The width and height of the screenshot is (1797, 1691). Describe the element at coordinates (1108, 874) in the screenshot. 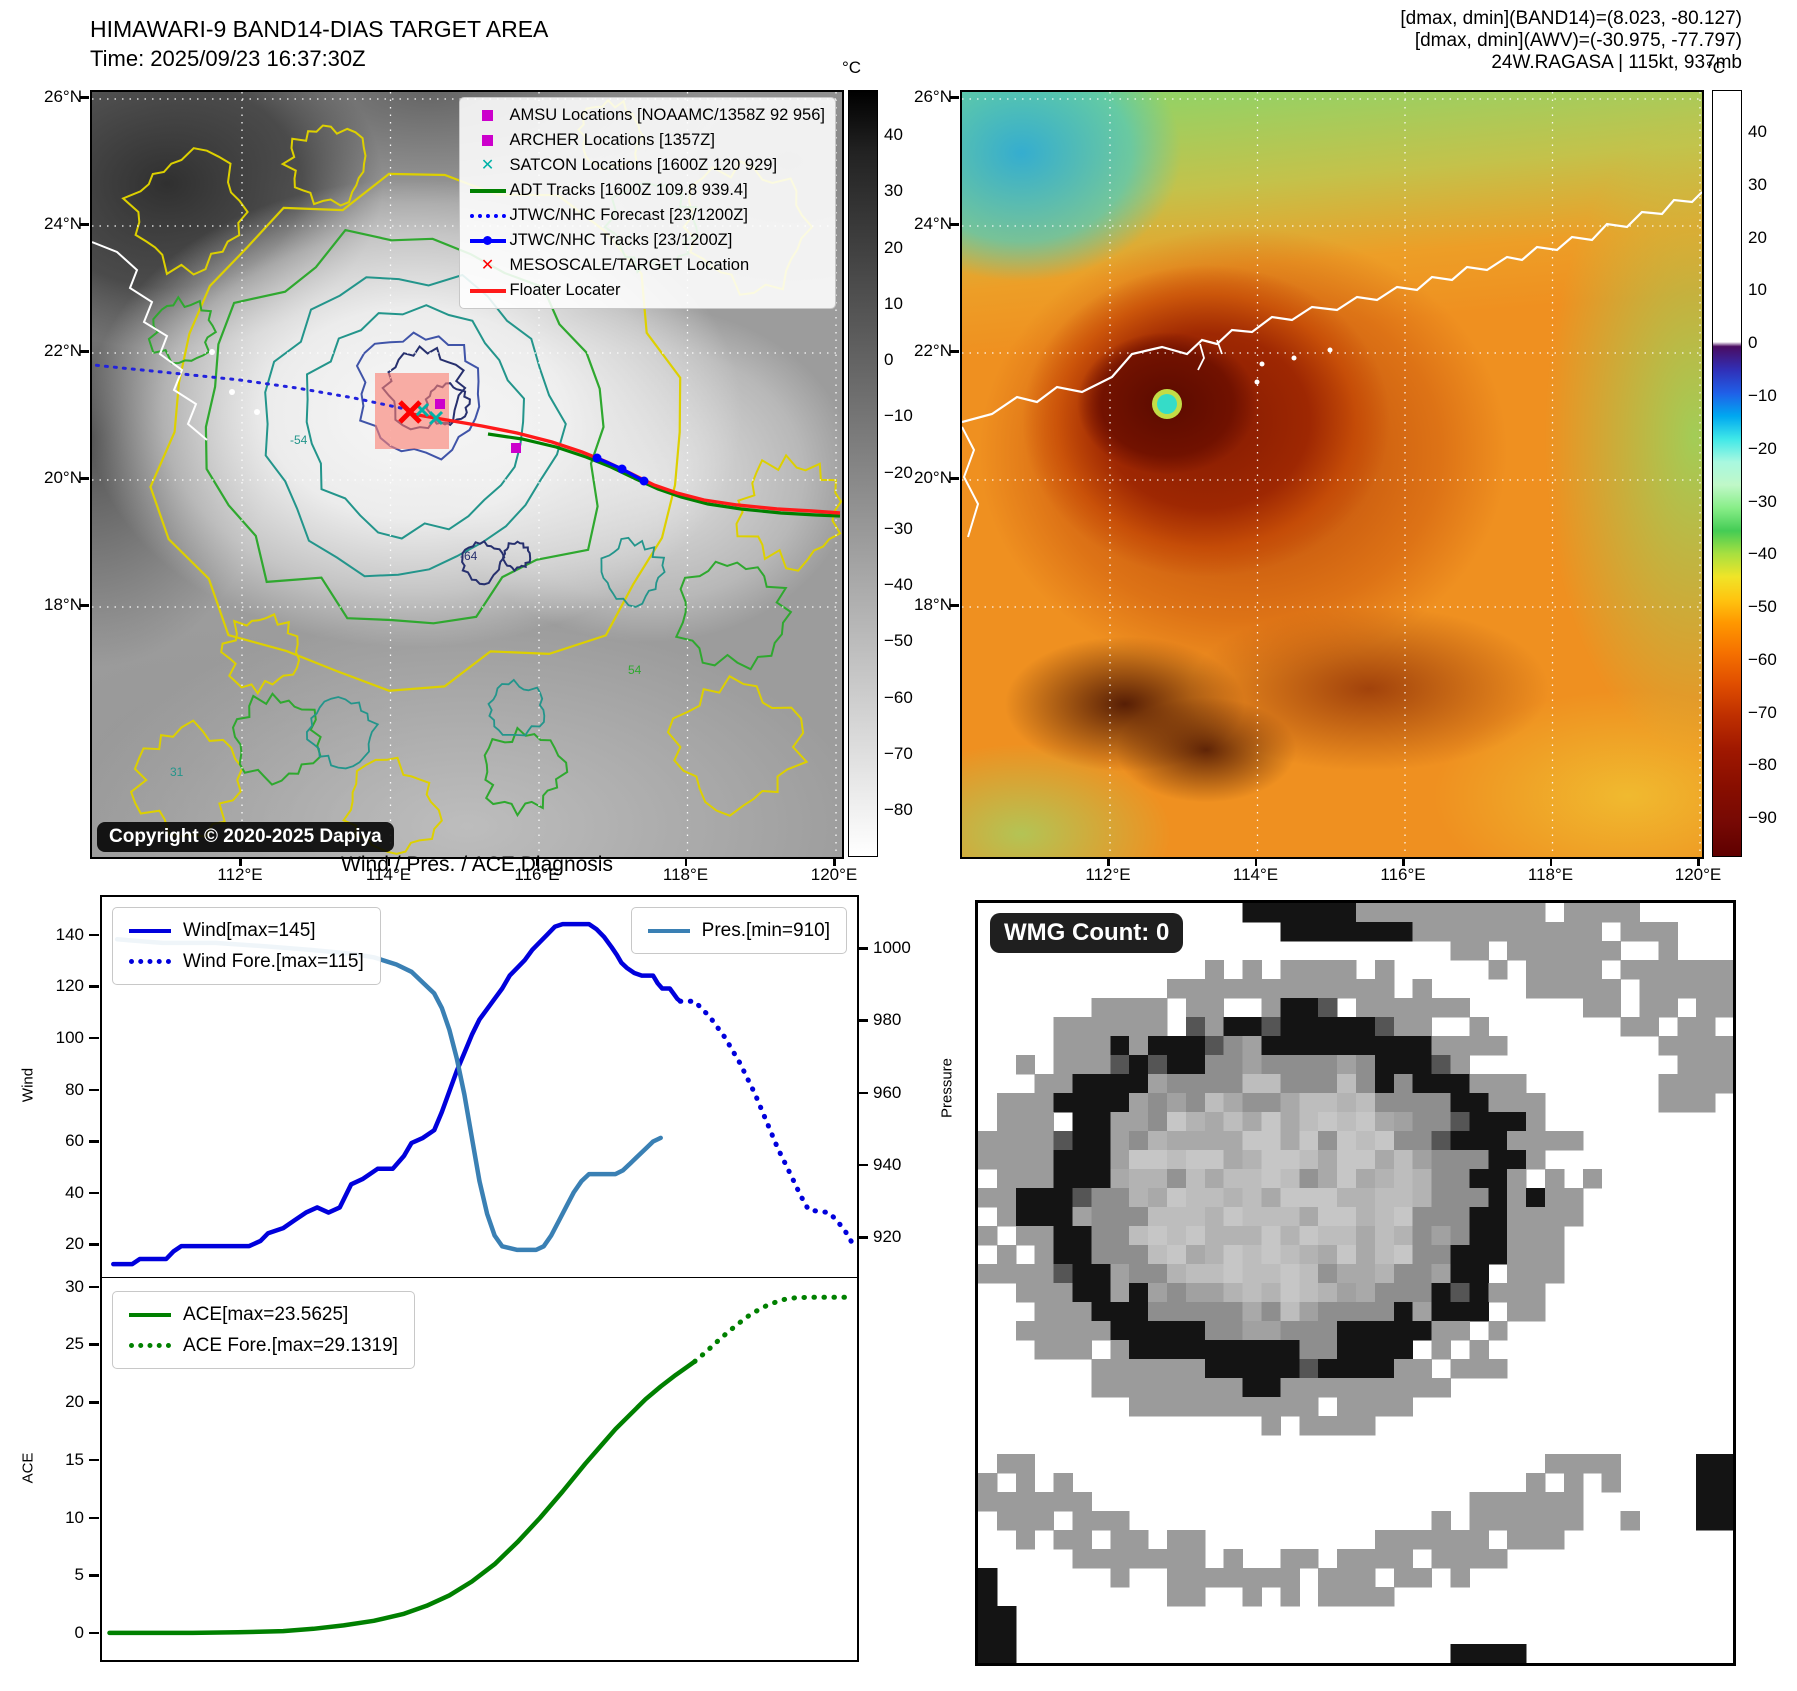

I see `right-map-lon-label: 112°E` at that location.